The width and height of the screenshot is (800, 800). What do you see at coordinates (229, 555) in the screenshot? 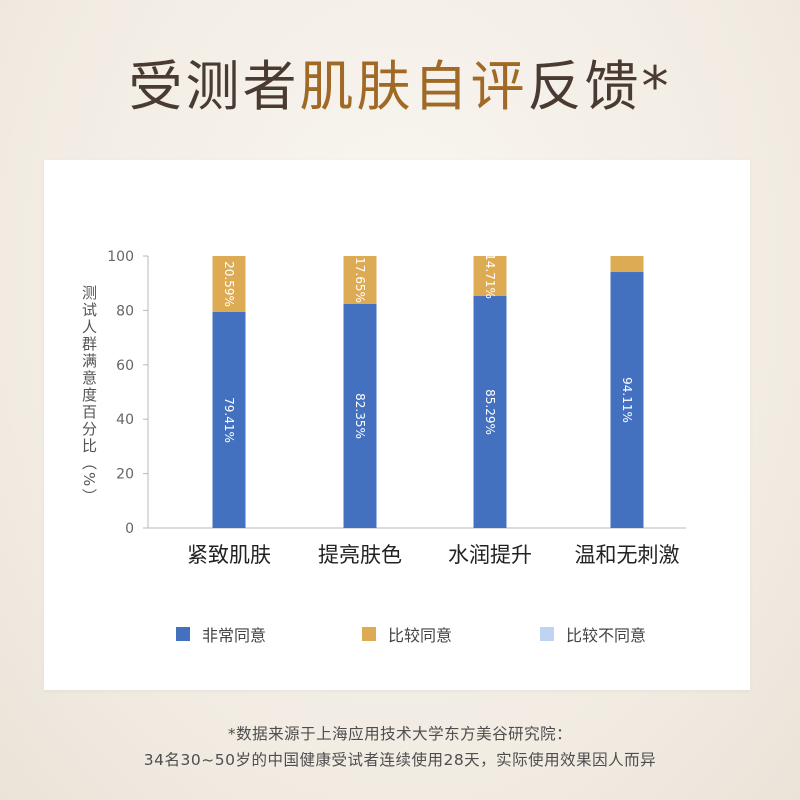
I see `x-tick-label: 紧致肌肤` at bounding box center [229, 555].